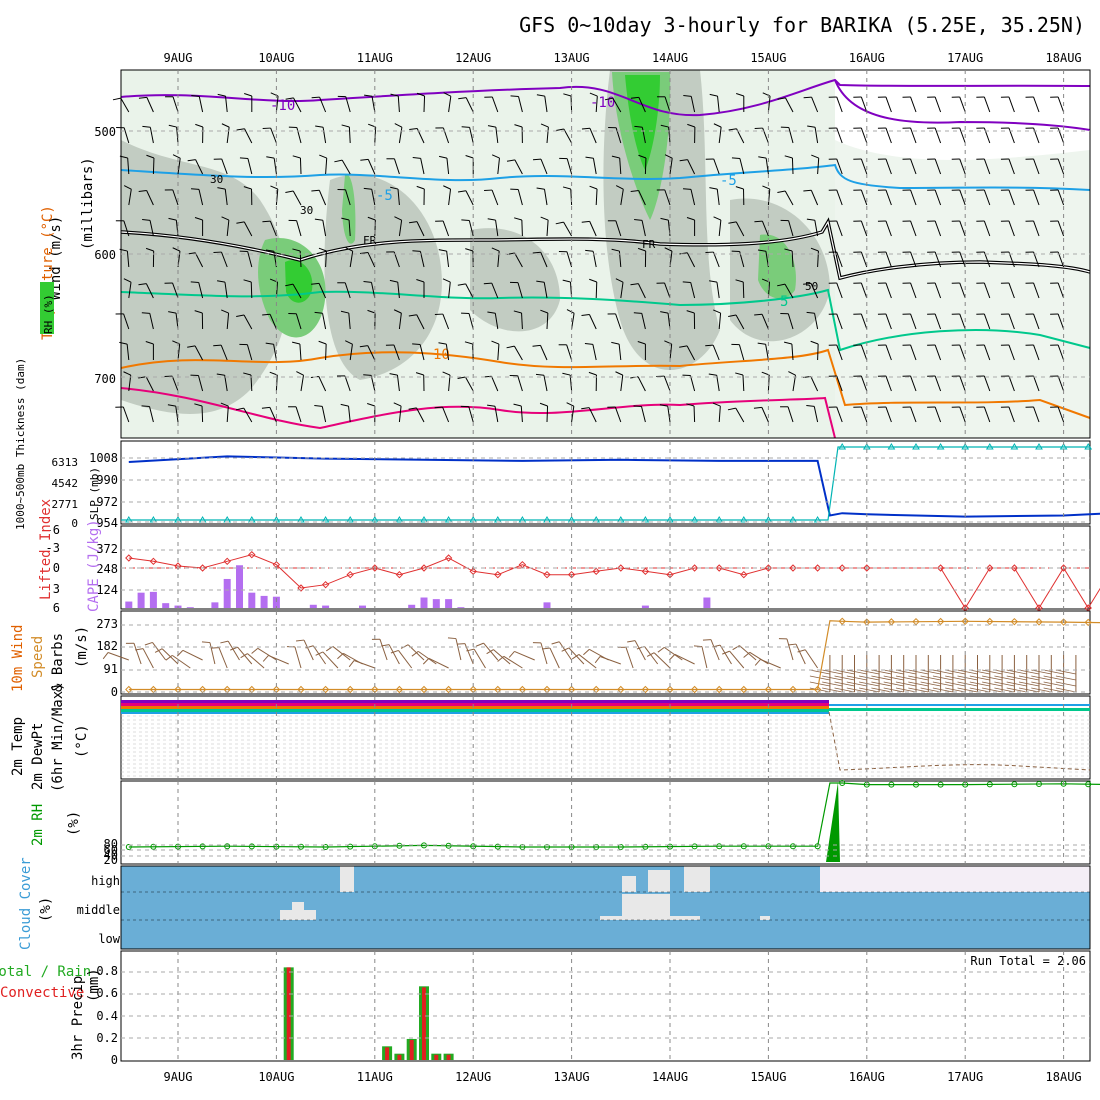 This screenshot has width=1100, height=1100. What do you see at coordinates (424, 1023) in the screenshot?
I see `precip-bar-convective` at bounding box center [424, 1023].